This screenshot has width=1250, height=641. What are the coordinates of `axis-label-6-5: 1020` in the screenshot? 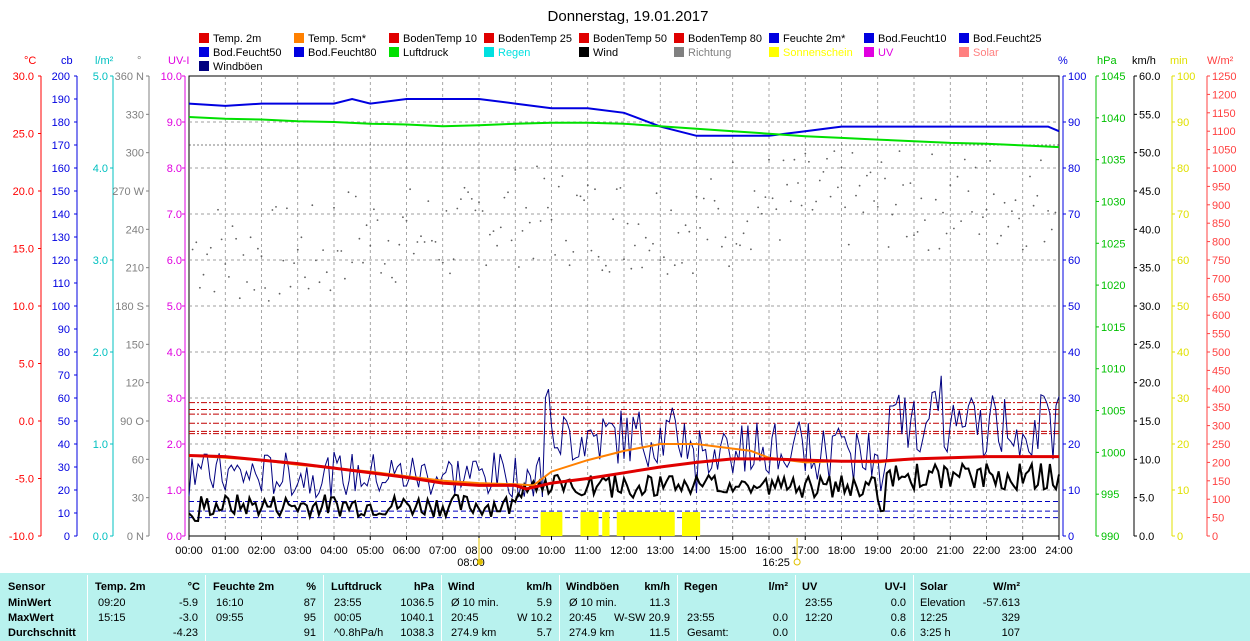 It's located at (1113, 286).